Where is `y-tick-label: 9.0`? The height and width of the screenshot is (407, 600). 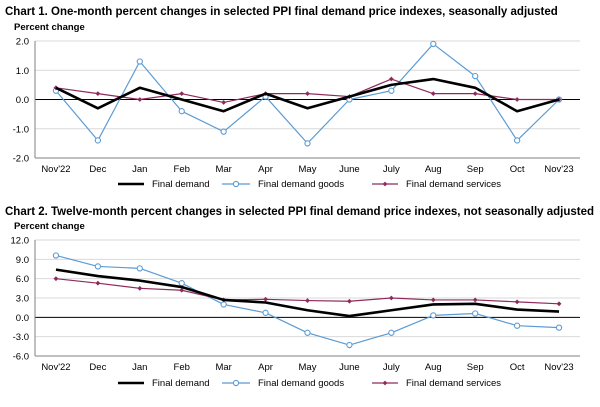
y-tick-label: 9.0 is located at coordinates (22, 260).